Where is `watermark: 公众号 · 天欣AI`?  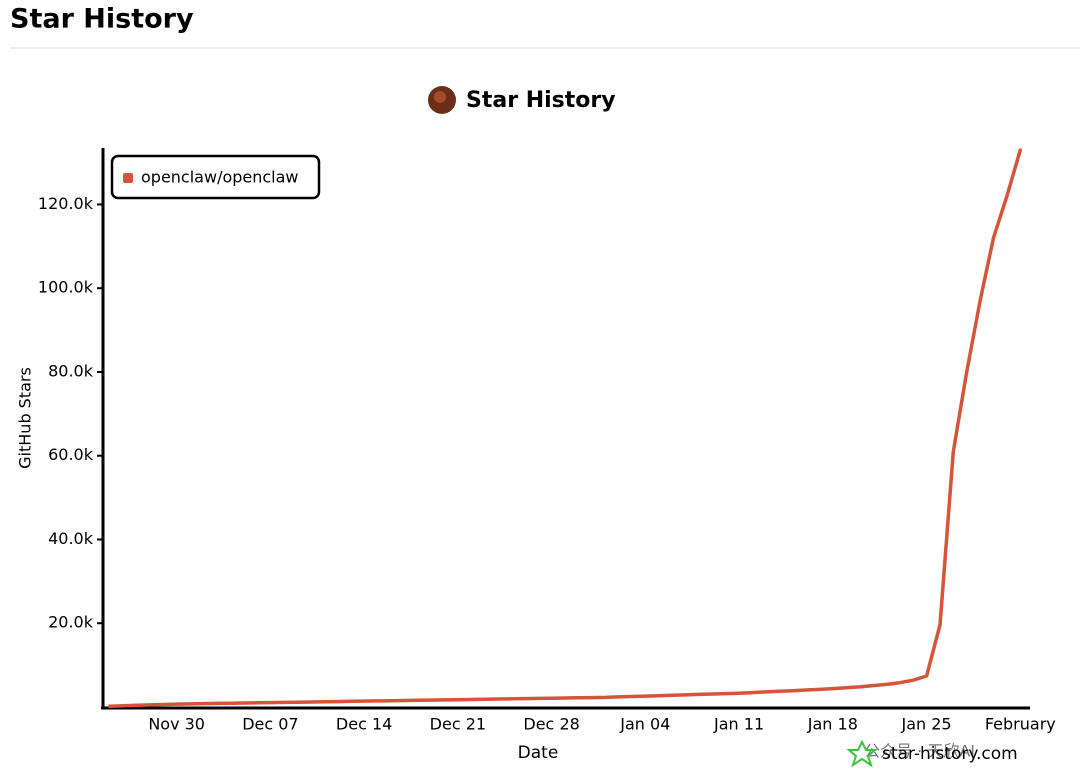
watermark: 公众号 · 天欣AI is located at coordinates (919, 751).